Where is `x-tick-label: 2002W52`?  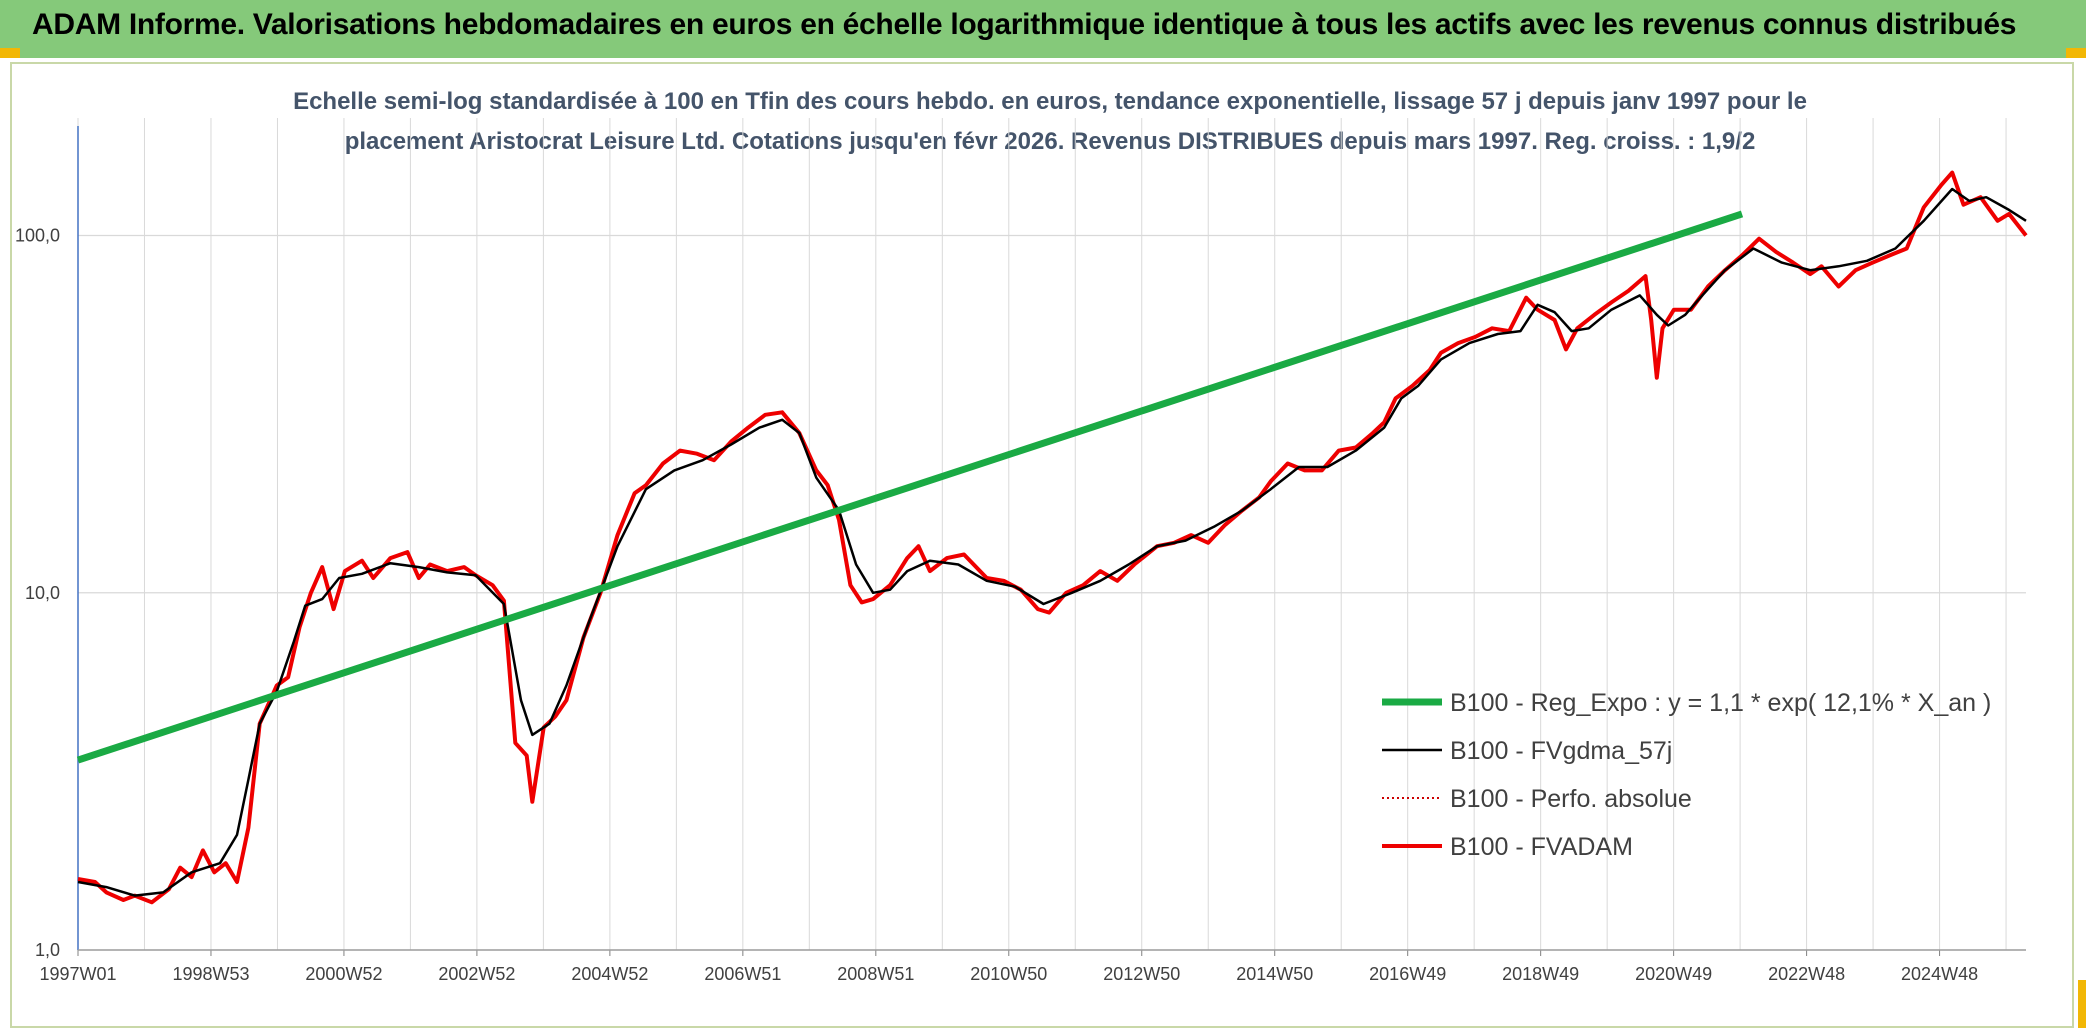 x-tick-label: 2002W52 is located at coordinates (476, 974).